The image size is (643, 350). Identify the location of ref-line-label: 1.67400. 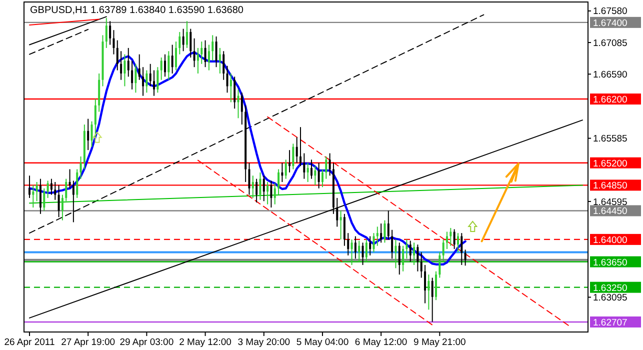
(610, 23).